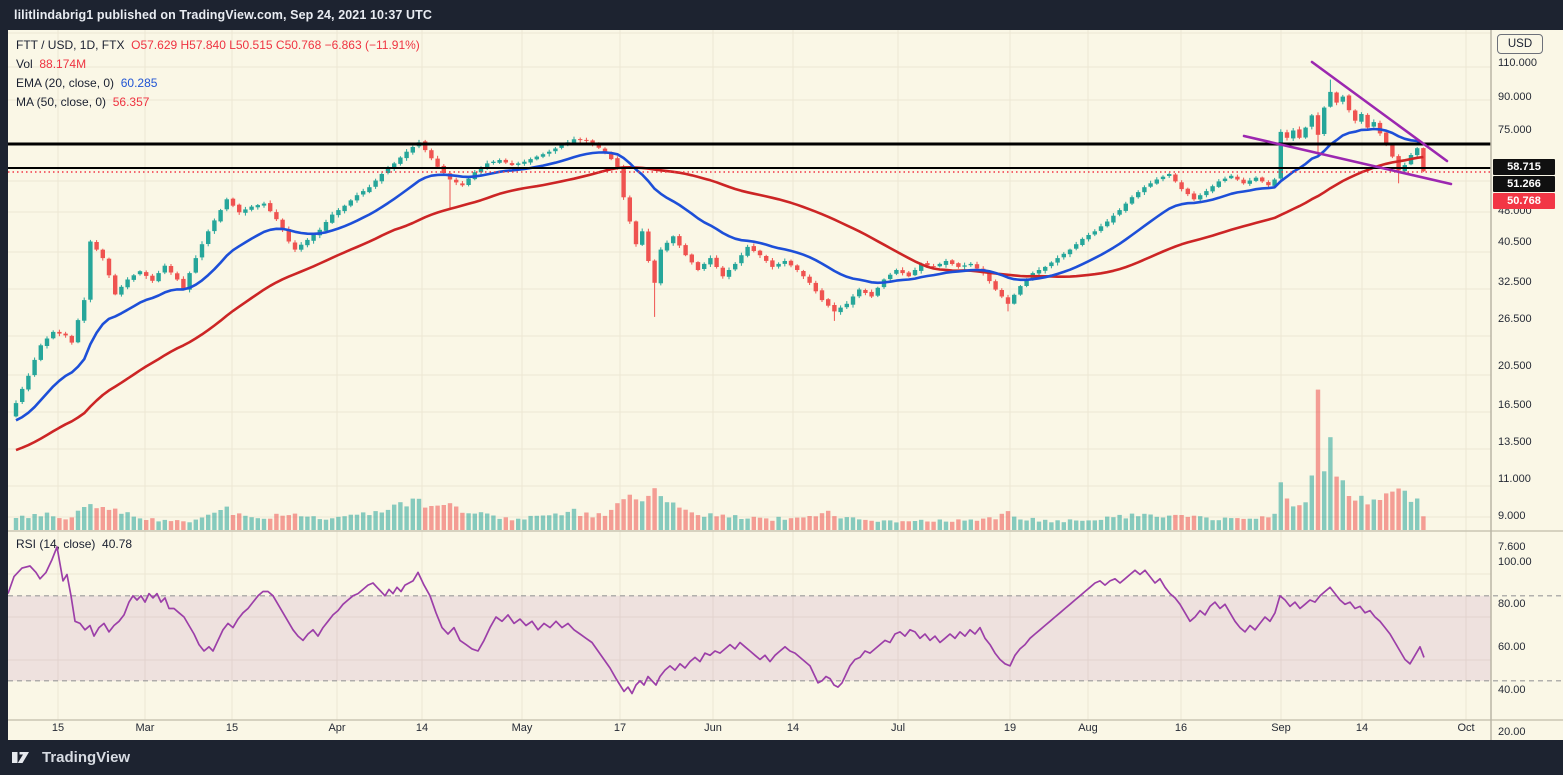 This screenshot has height=775, width=1563. I want to click on time-axis-label: May, so click(522, 728).